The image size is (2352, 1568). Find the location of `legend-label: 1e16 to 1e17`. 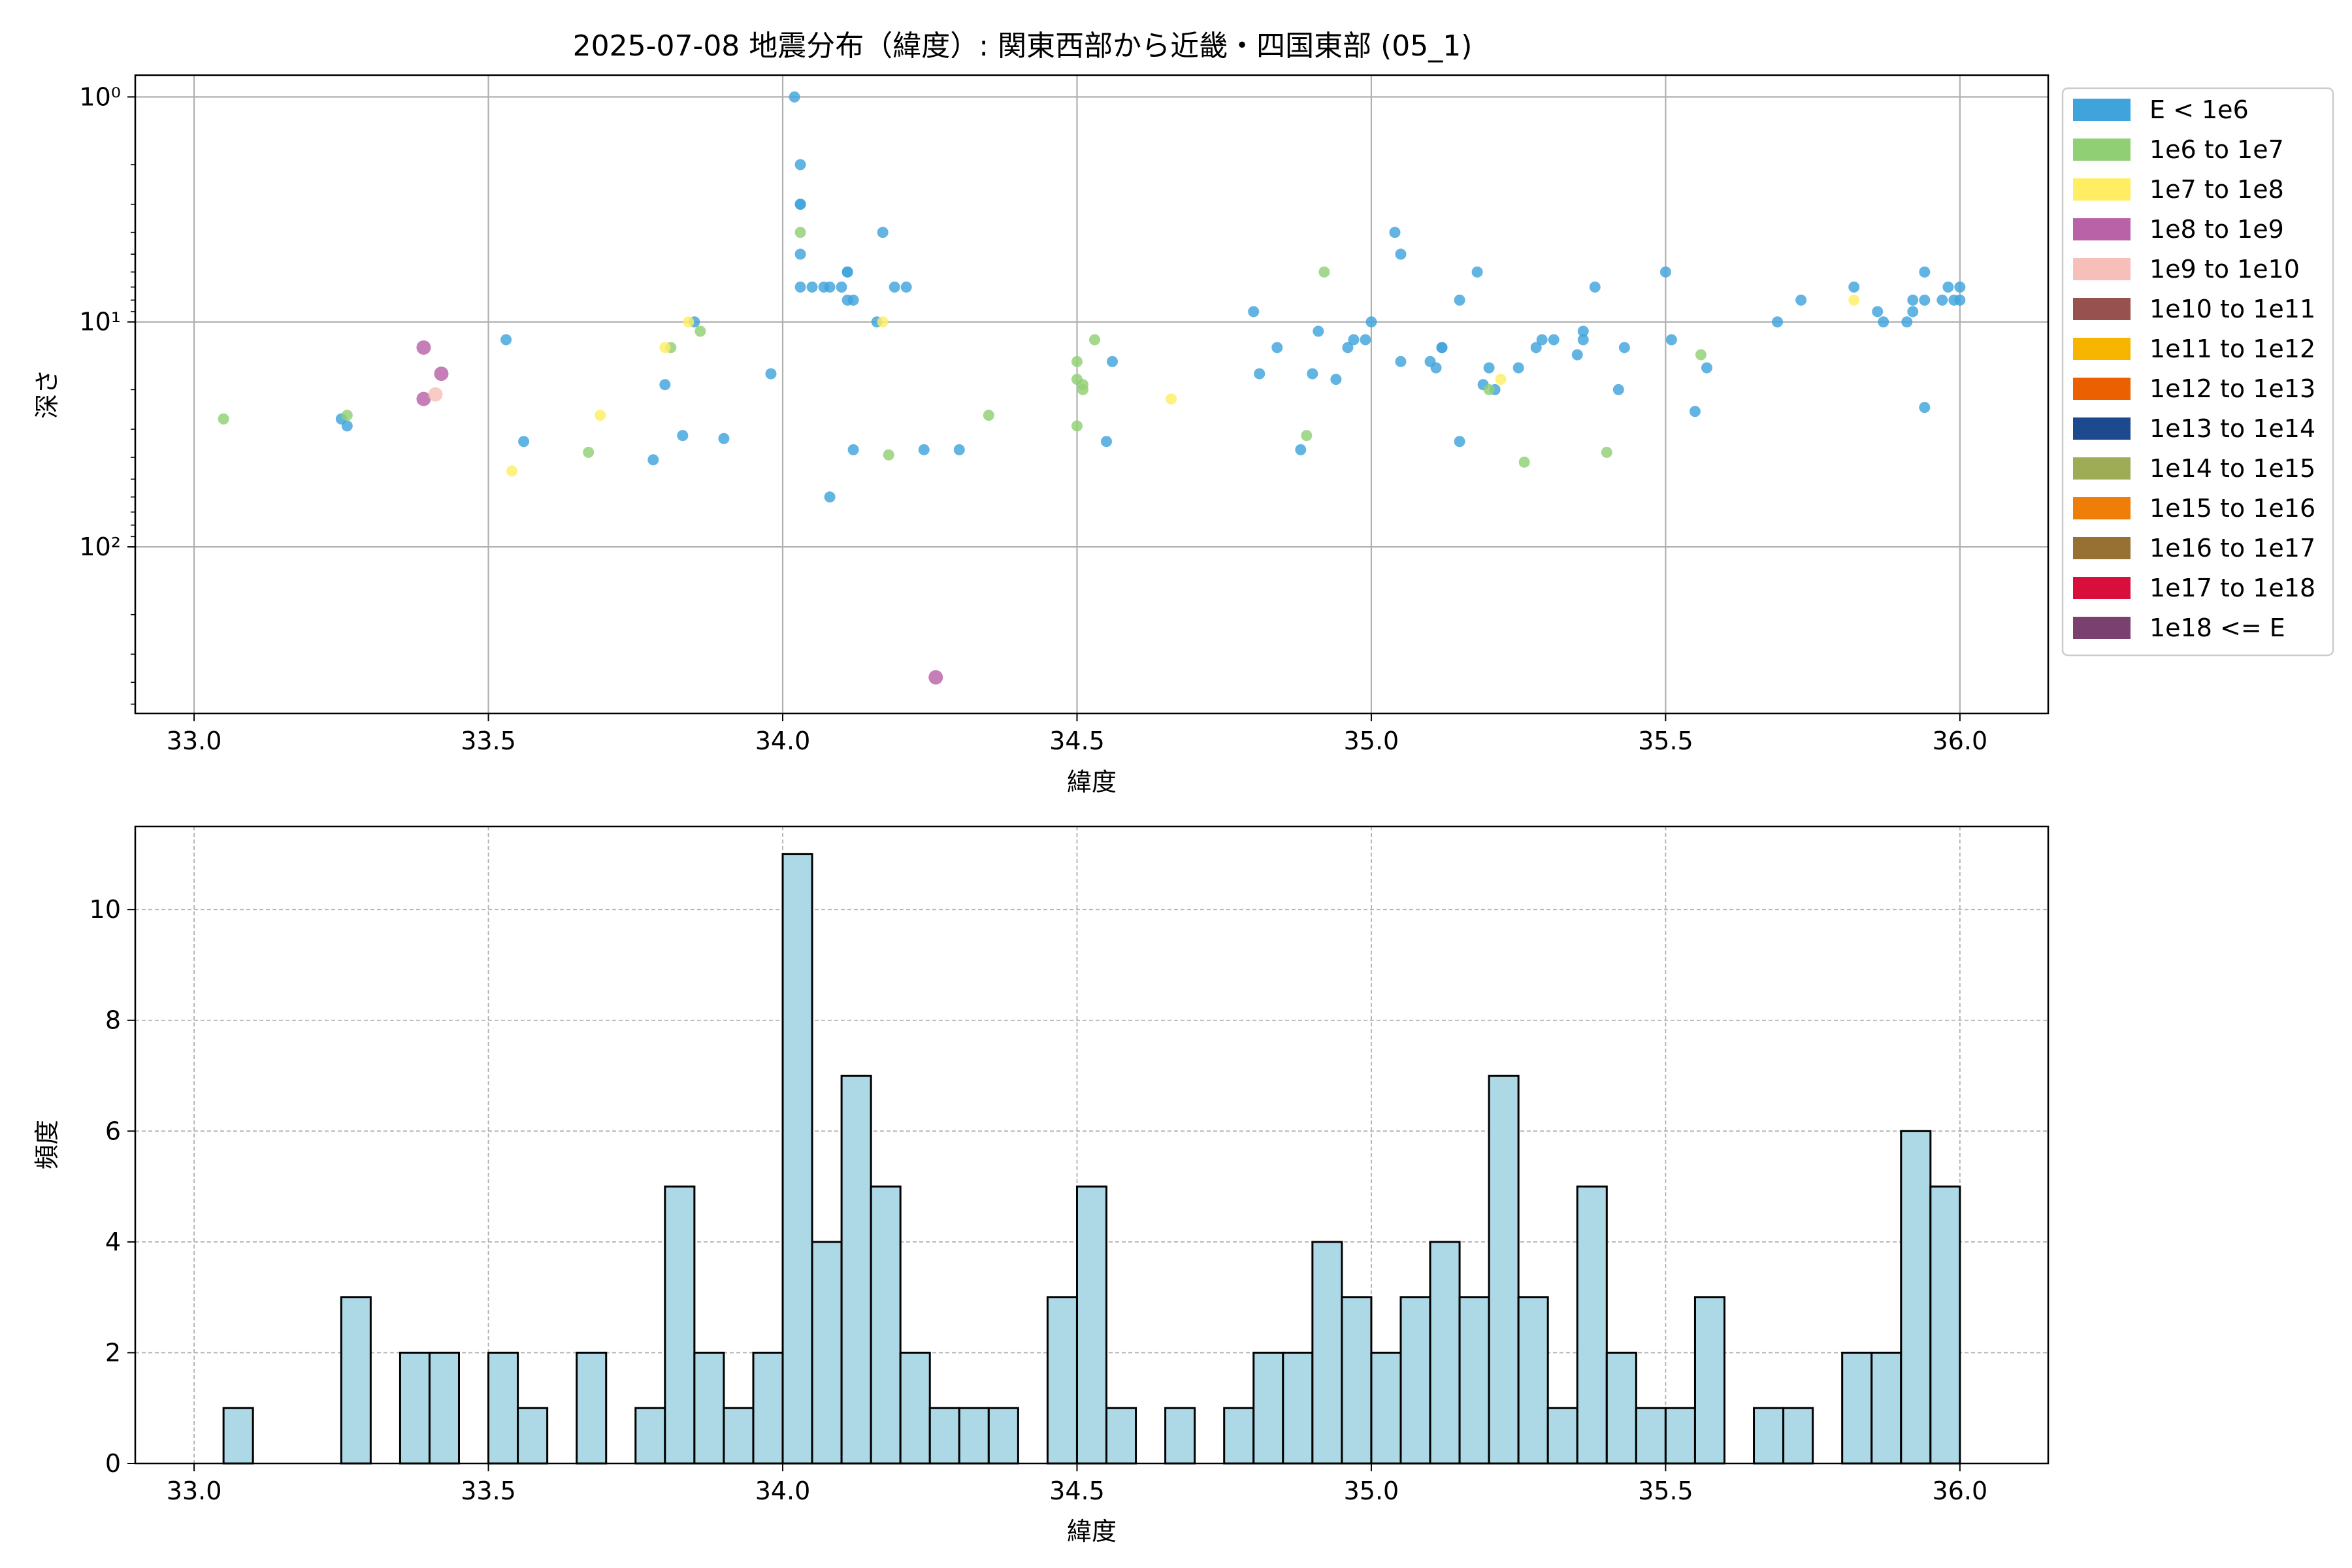

legend-label: 1e16 to 1e17 is located at coordinates (2232, 548).